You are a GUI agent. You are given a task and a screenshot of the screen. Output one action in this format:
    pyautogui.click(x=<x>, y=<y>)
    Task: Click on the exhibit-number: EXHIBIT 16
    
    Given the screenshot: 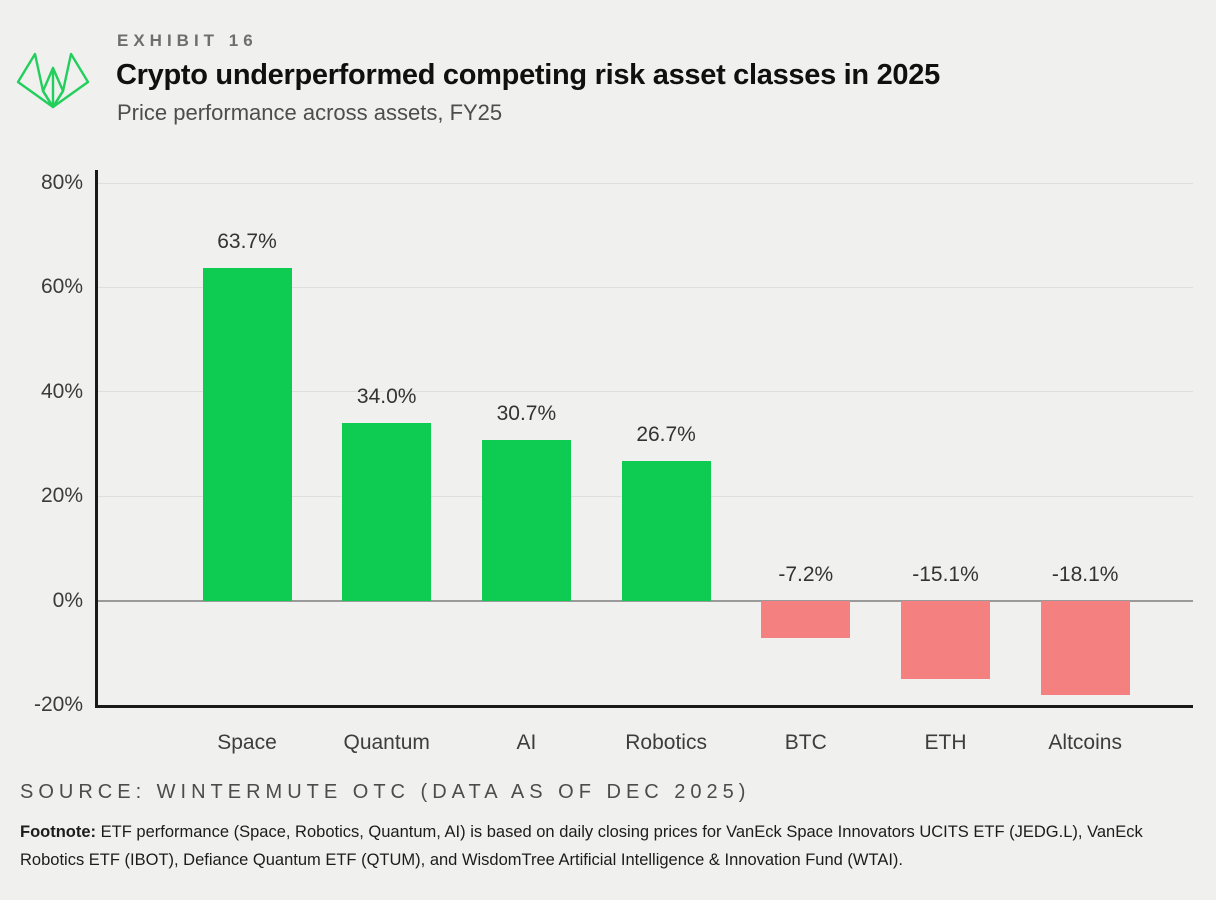 What is the action you would take?
    pyautogui.click(x=187, y=40)
    